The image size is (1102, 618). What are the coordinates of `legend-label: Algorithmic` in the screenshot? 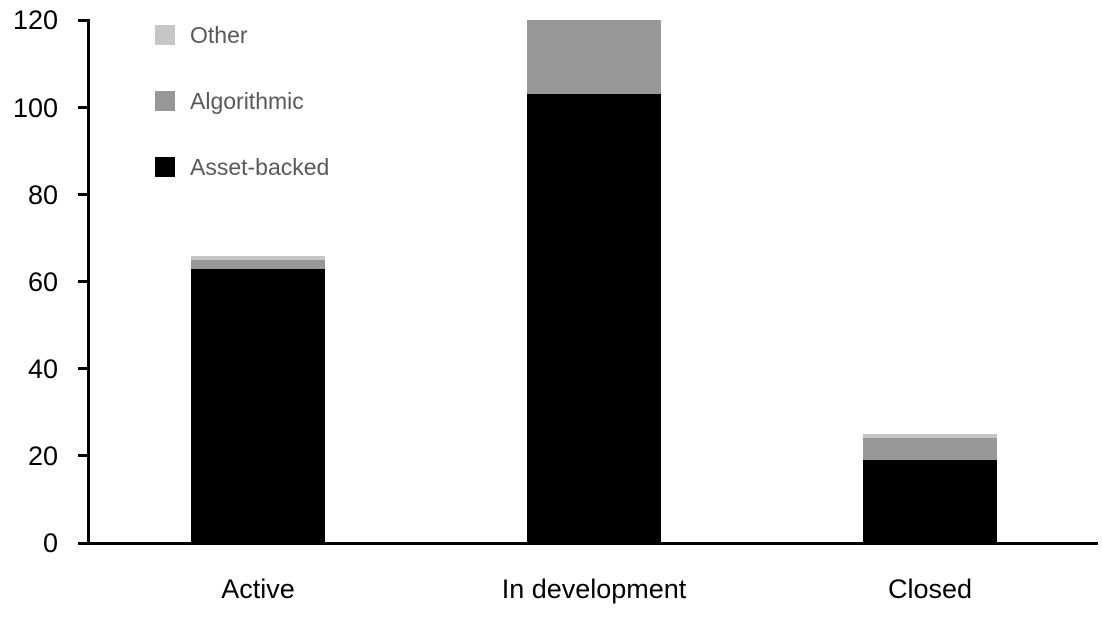 It's located at (247, 101).